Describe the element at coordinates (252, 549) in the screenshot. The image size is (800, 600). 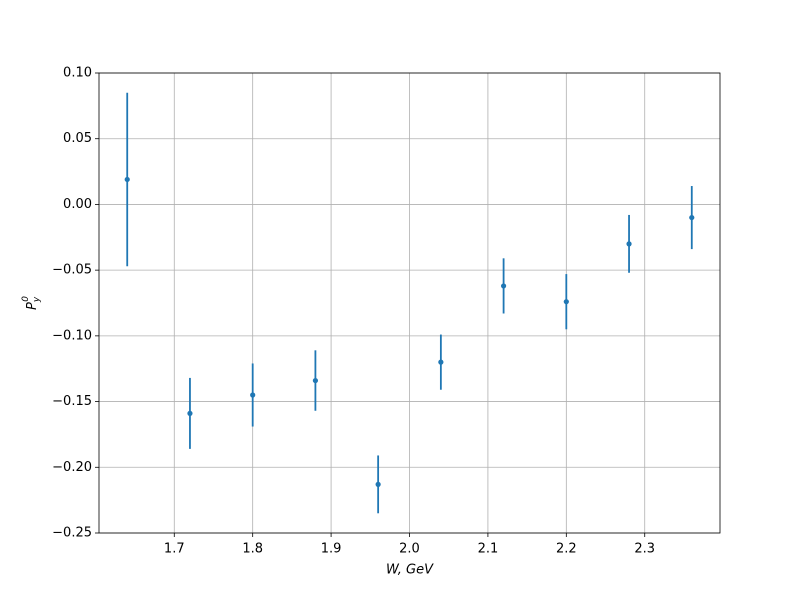
I see `x-tick-label: 1.8` at that location.